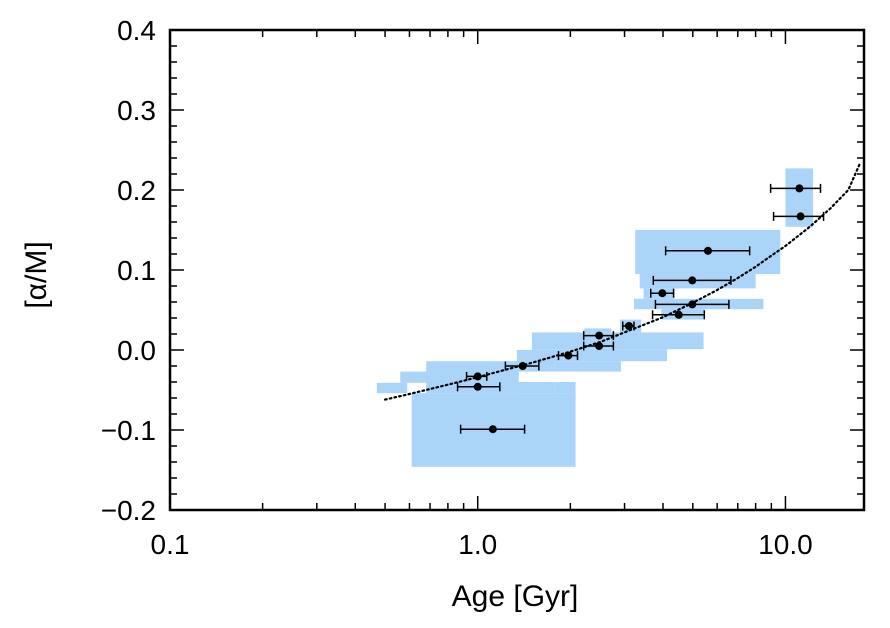 The height and width of the screenshot is (628, 890). Describe the element at coordinates (136, 270) in the screenshot. I see `y-tick-label: 0.1` at that location.